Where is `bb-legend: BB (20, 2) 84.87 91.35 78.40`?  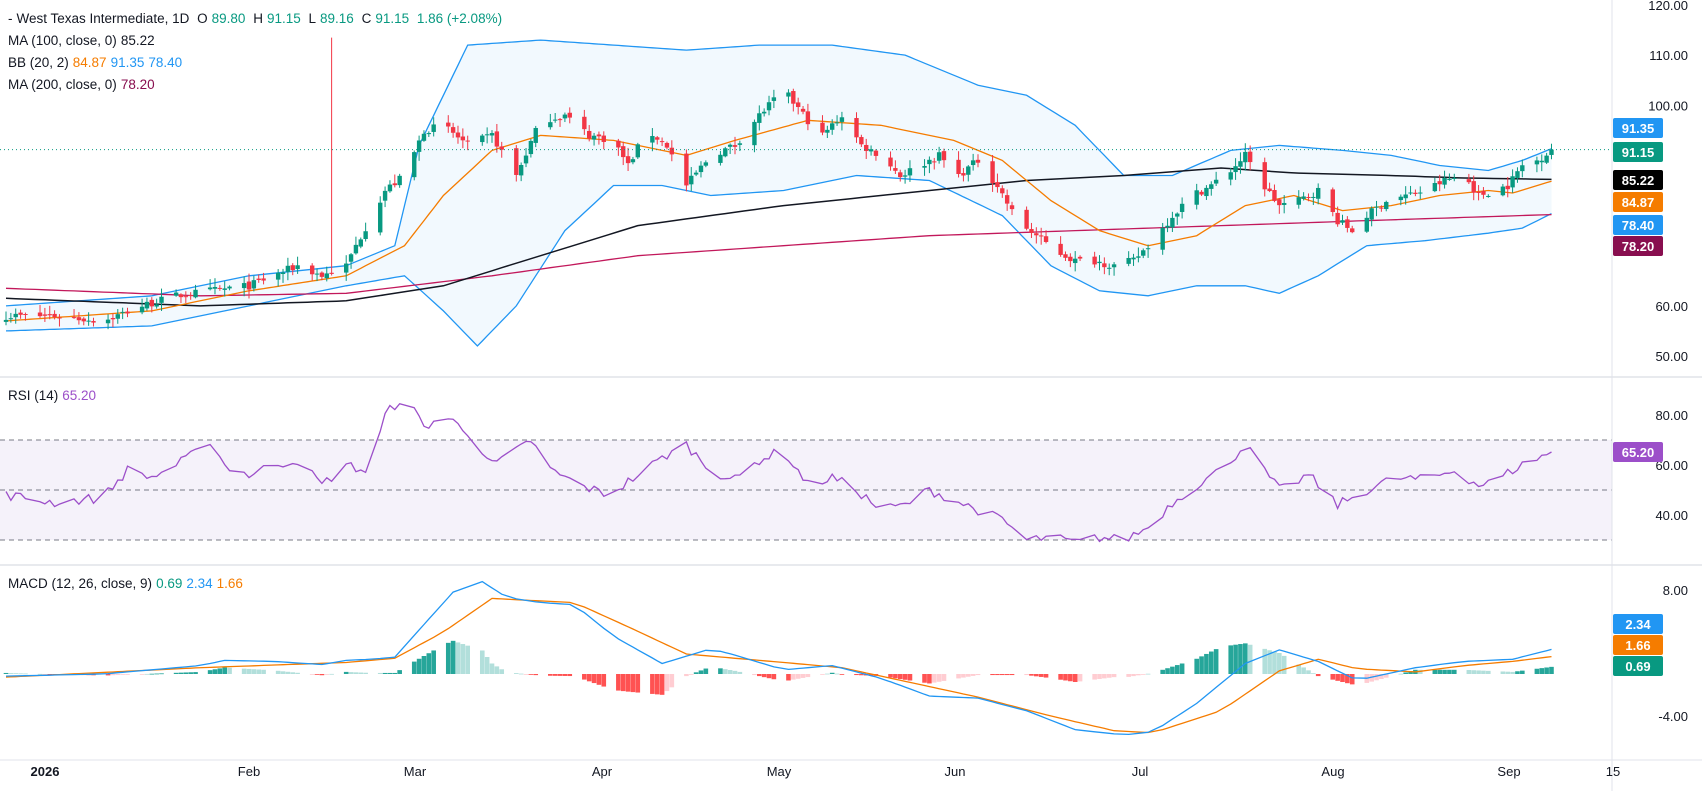 bb-legend: BB (20, 2) 84.87 91.35 78.40 is located at coordinates (97, 63).